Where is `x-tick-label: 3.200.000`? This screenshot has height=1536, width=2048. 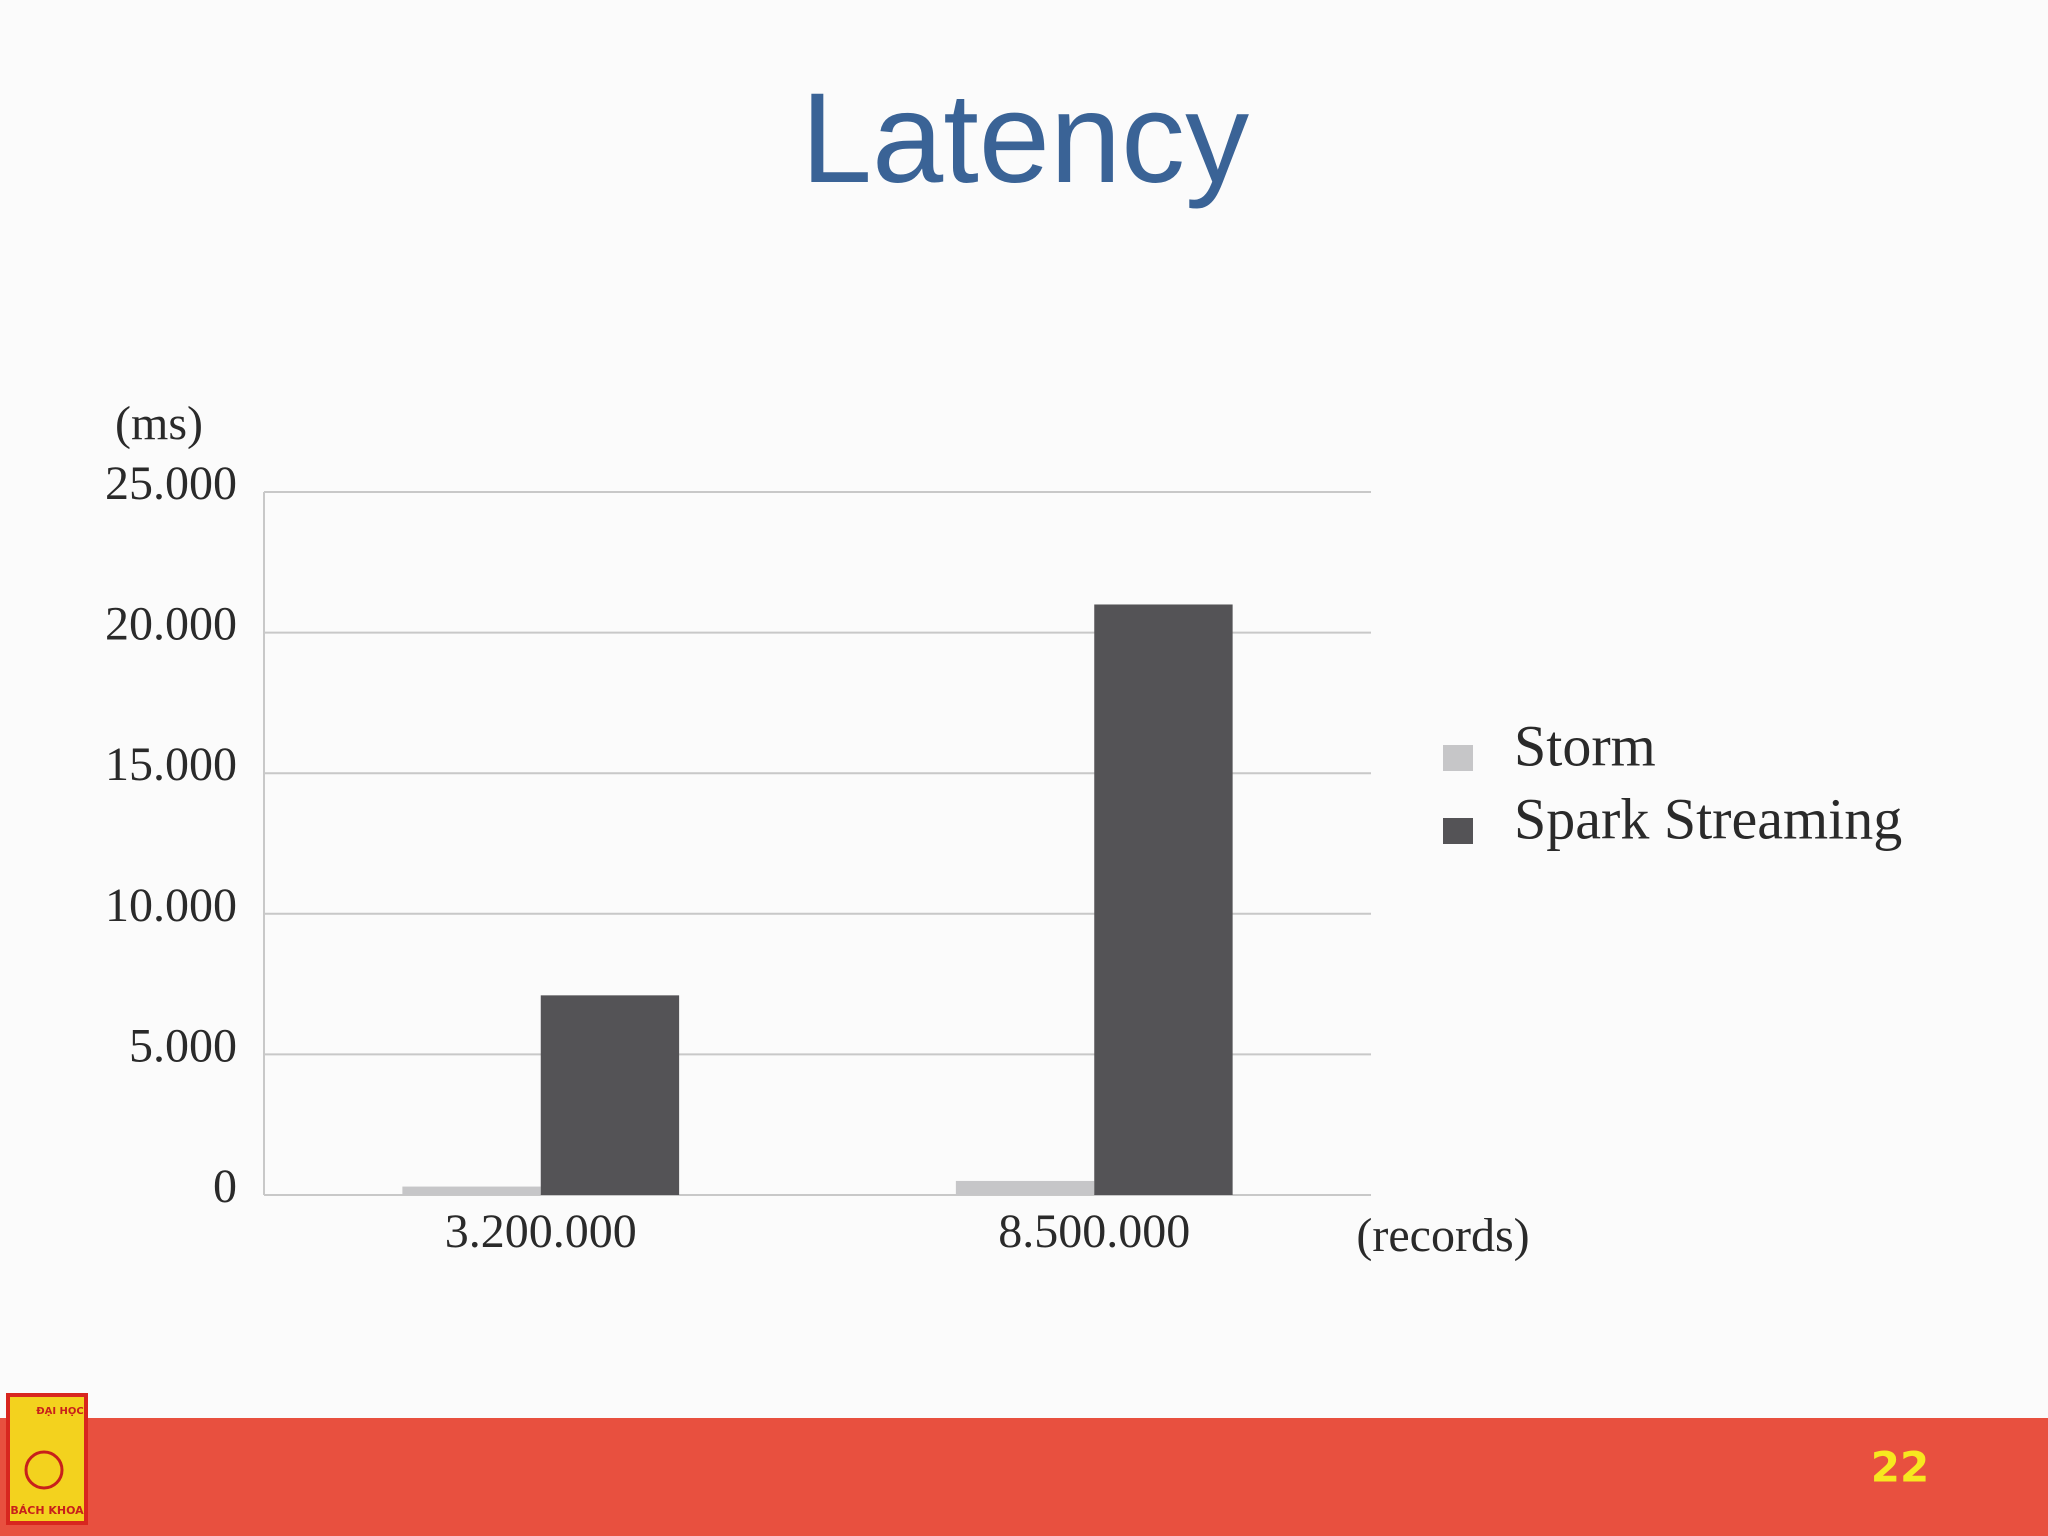 x-tick-label: 3.200.000 is located at coordinates (541, 1231).